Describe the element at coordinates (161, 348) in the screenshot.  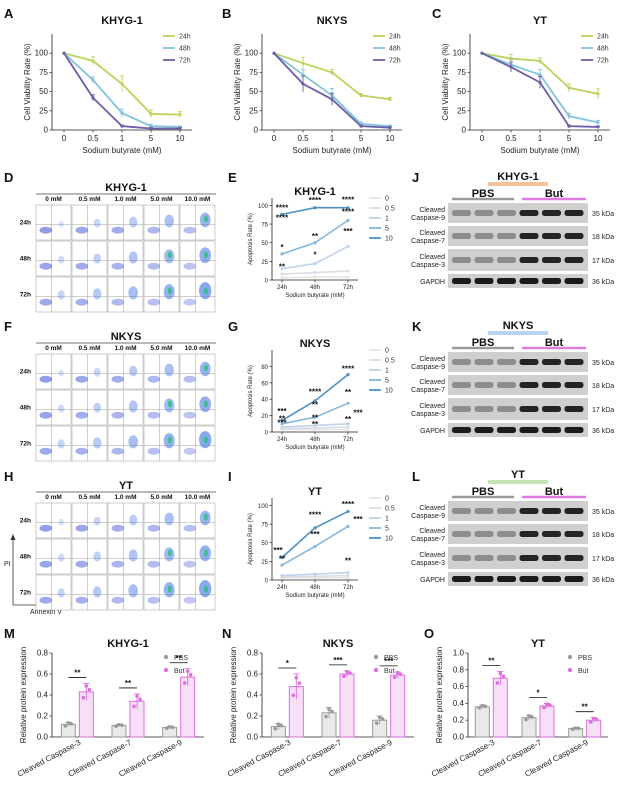
I see `flow-conc-header: 5.0 mM` at that location.